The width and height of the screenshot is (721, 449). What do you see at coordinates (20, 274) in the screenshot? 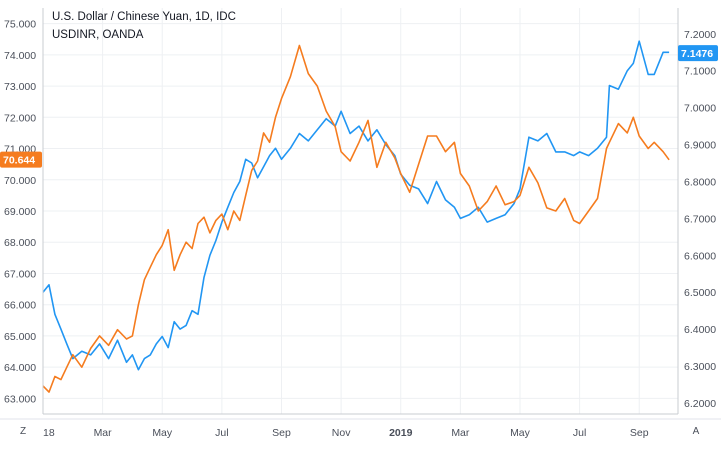
I see `left-tick-label: 67.000` at bounding box center [20, 274].